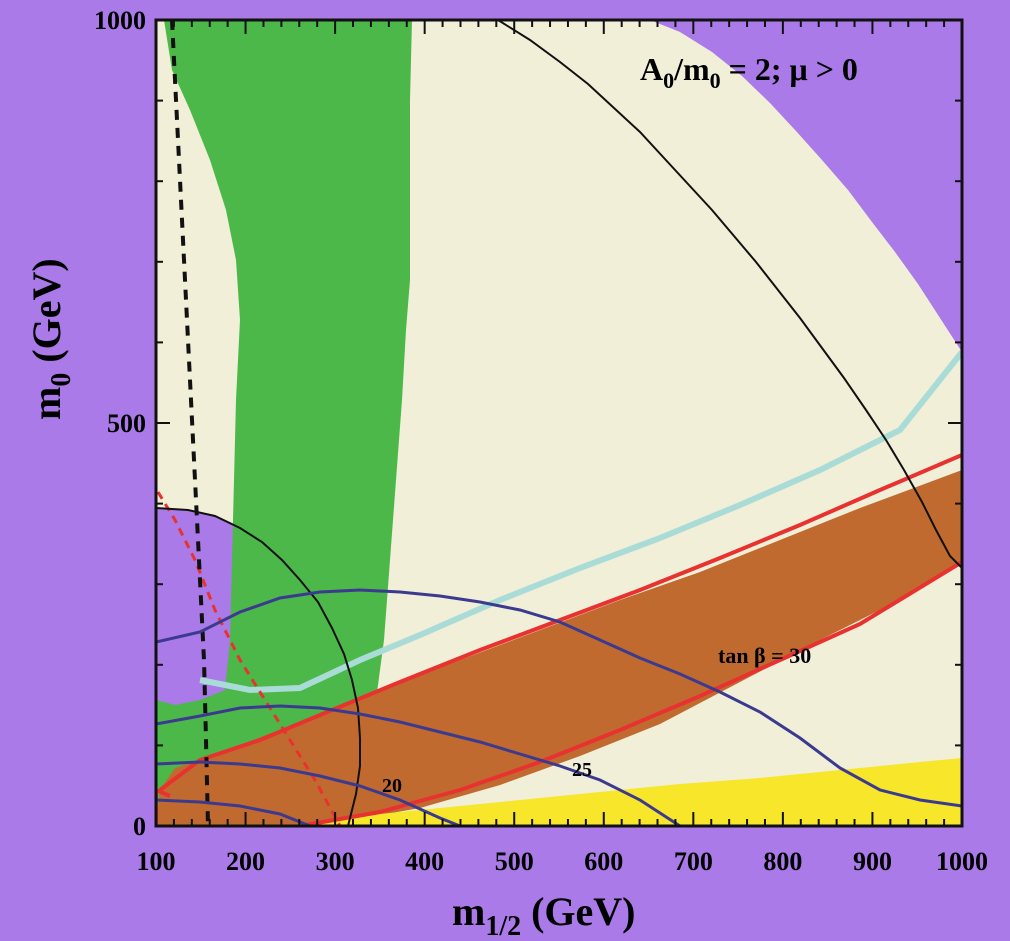 The width and height of the screenshot is (1010, 941). Describe the element at coordinates (190, 423) in the screenshot. I see `black-dashed-line` at that location.